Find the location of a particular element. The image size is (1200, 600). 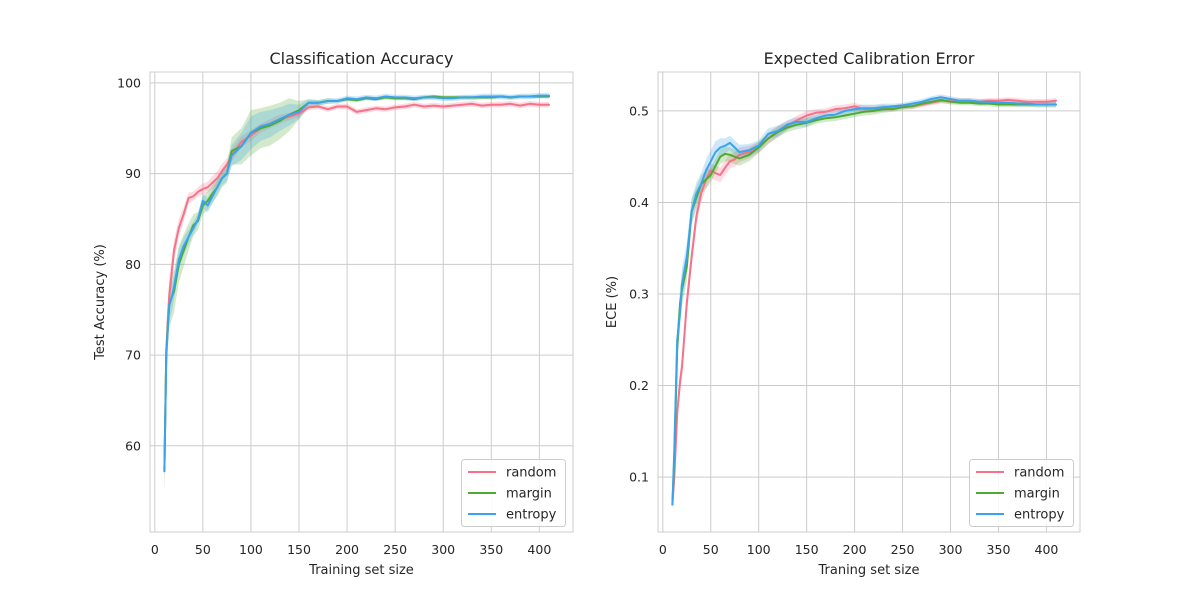

y-tick-labels: 60 70 80 90 100 is located at coordinates (129, 264).